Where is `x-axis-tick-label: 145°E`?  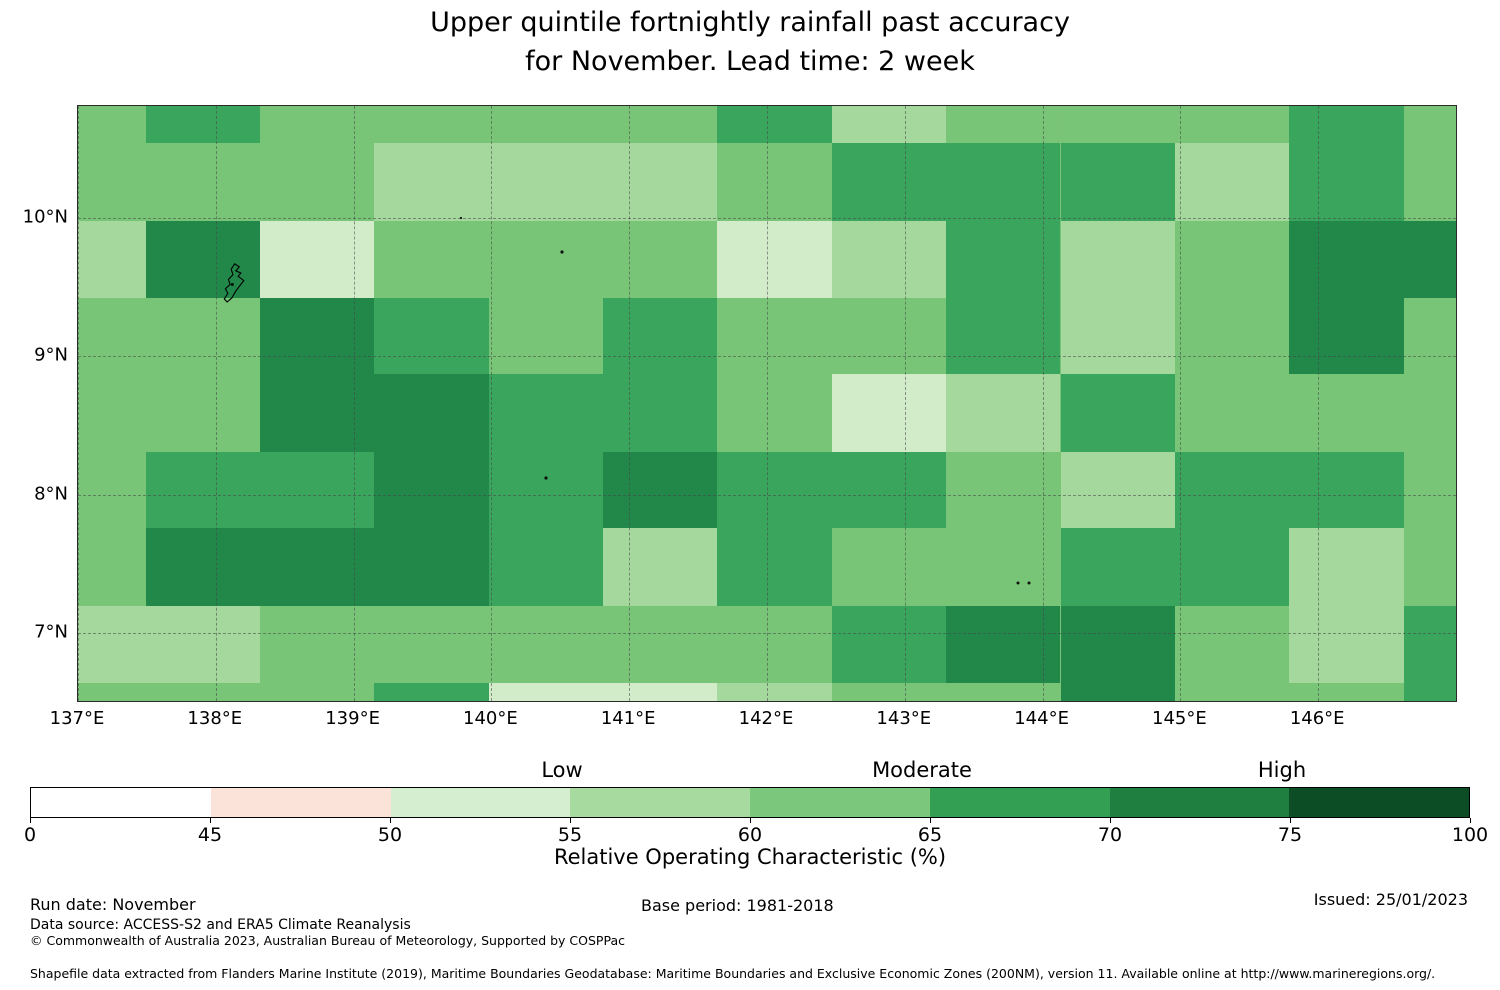
x-axis-tick-label: 145°E is located at coordinates (1179, 718).